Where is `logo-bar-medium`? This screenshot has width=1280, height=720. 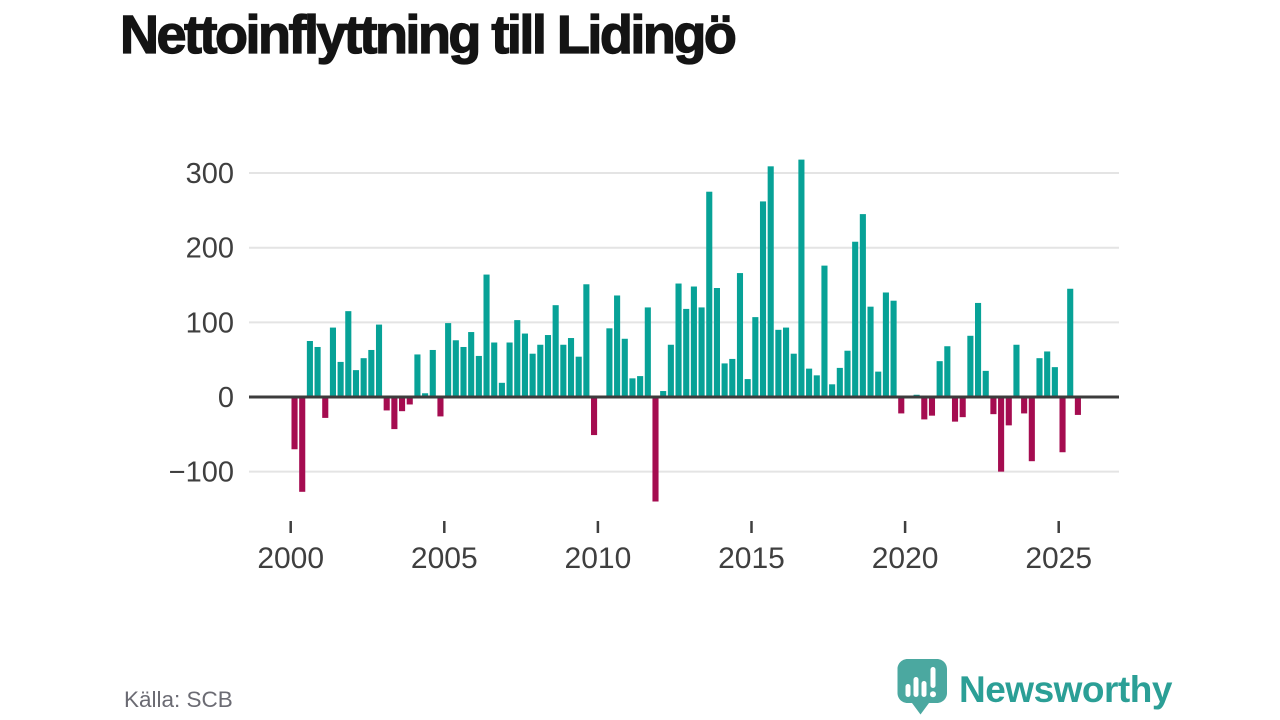 logo-bar-medium is located at coordinates (924, 689).